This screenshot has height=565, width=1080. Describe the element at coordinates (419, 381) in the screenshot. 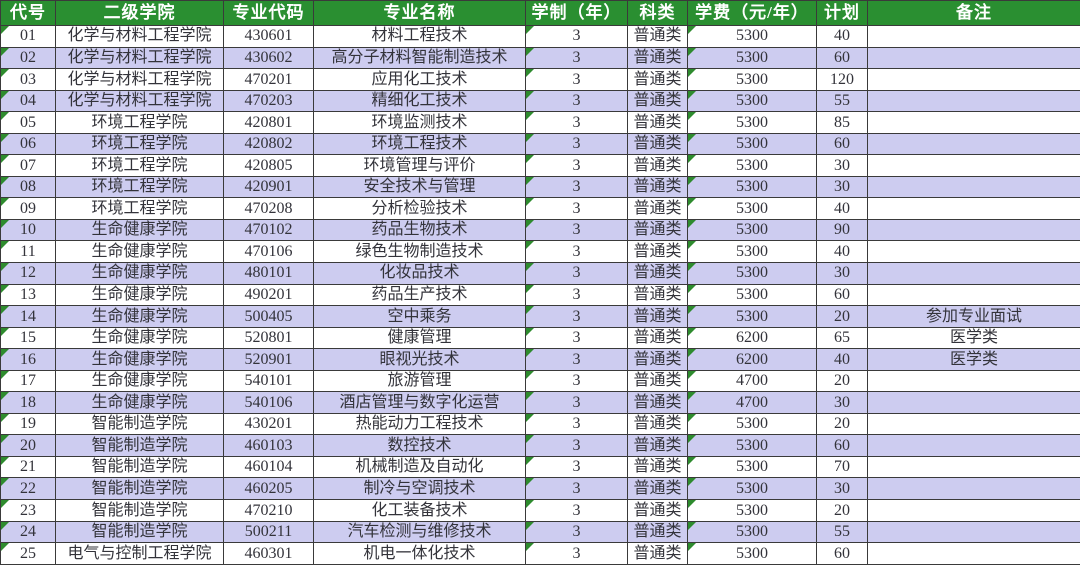

I see `cell-major-name: 旅游管理` at that location.